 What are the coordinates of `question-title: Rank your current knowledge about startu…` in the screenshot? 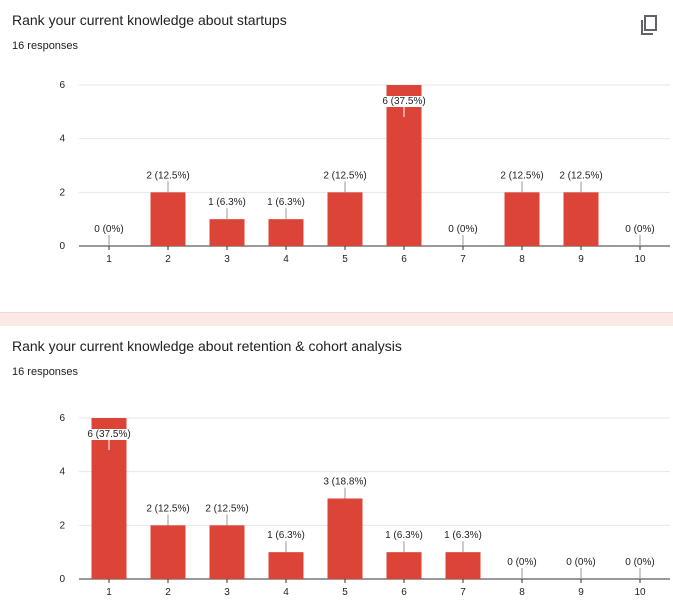 It's located at (149, 20).